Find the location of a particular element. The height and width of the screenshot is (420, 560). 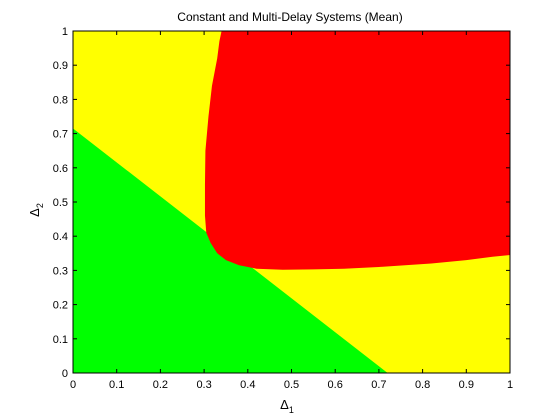

y-axis-label: Δ2 is located at coordinates (36, 210).